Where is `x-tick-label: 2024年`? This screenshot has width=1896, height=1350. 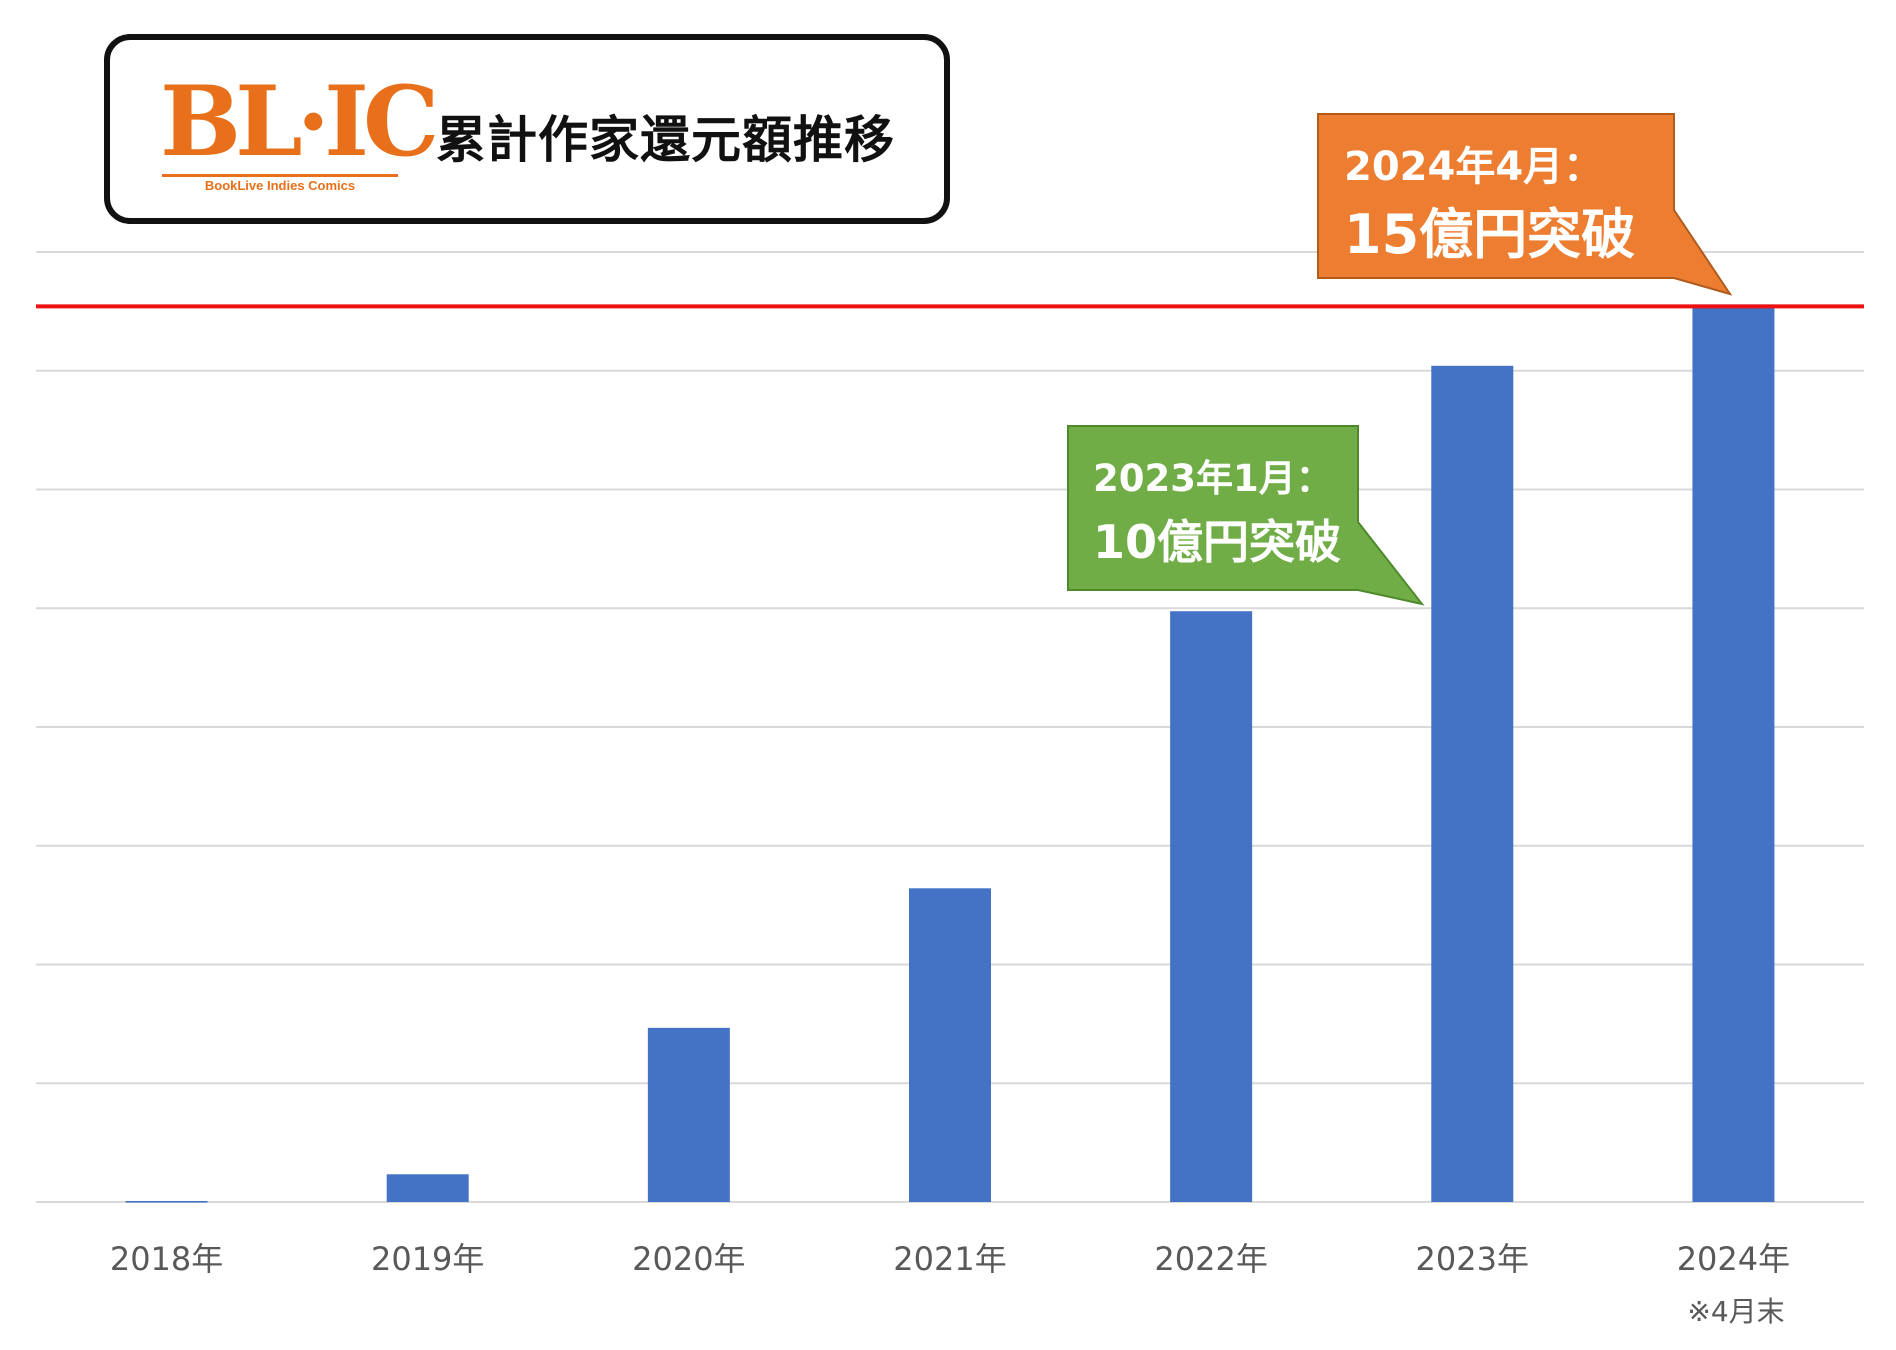
x-tick-label: 2024年 is located at coordinates (1733, 1259).